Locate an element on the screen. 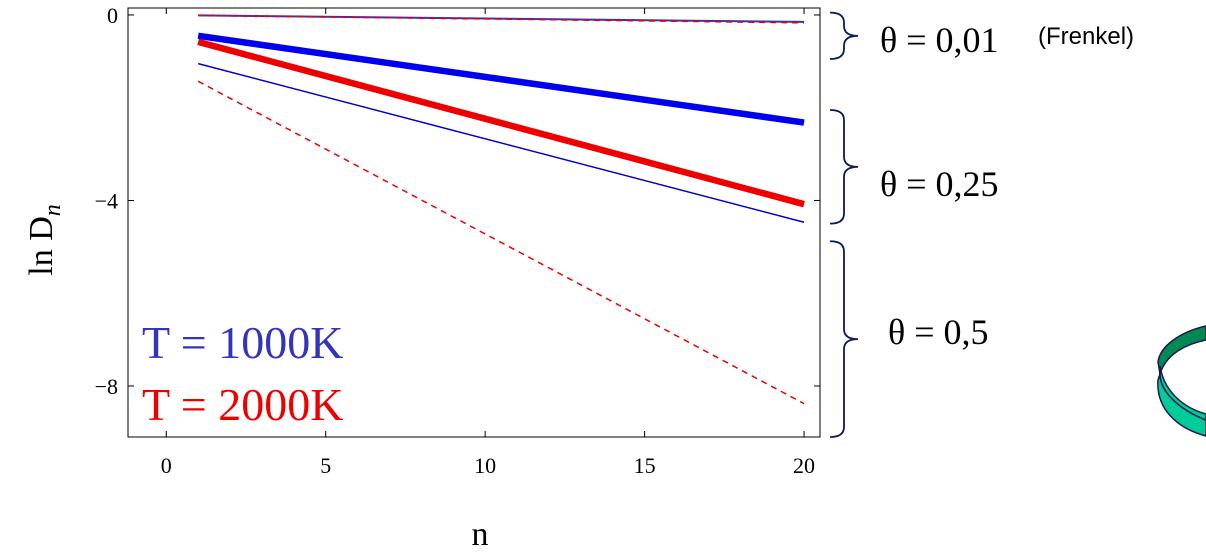  y-axis-label-group: ln Dn is located at coordinates (44, 240).